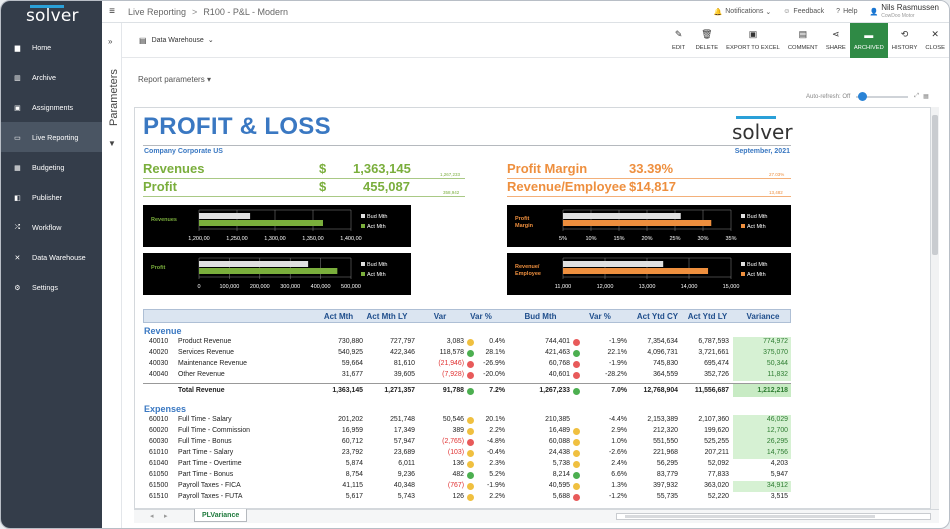 The image size is (950, 529). Describe the element at coordinates (713, 419) in the screenshot. I see `table-cell: 2,107,360` at that location.